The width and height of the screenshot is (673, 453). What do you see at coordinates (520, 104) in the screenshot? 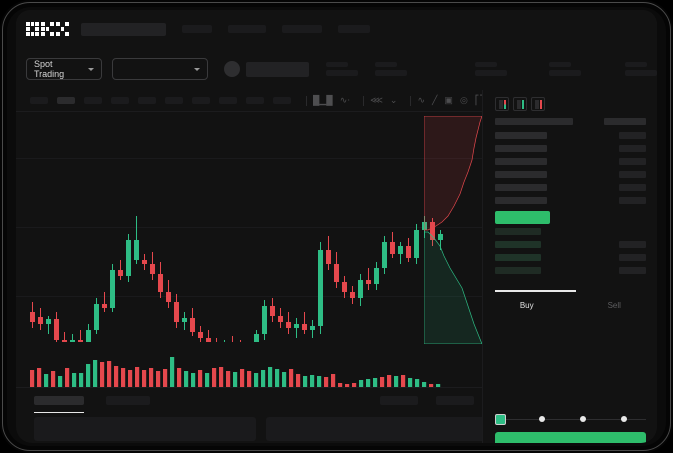
I see `orderbook-mode-bids` at bounding box center [520, 104].